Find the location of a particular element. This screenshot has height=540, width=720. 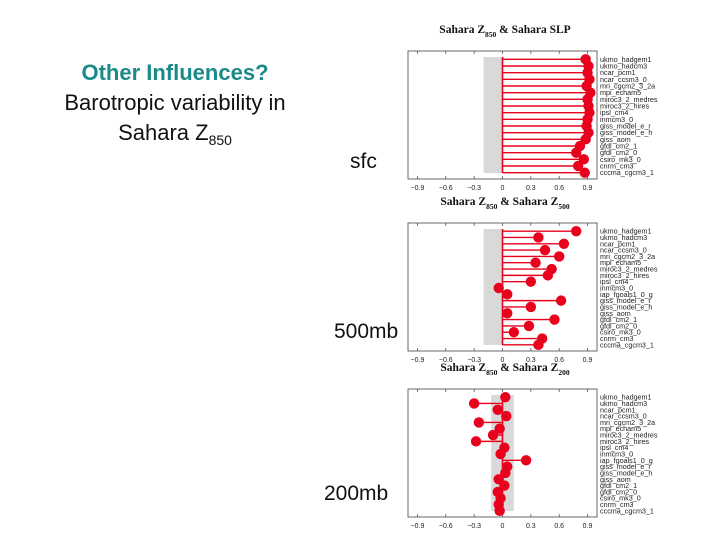

title-question: Other Influences? is located at coordinates (175, 72).